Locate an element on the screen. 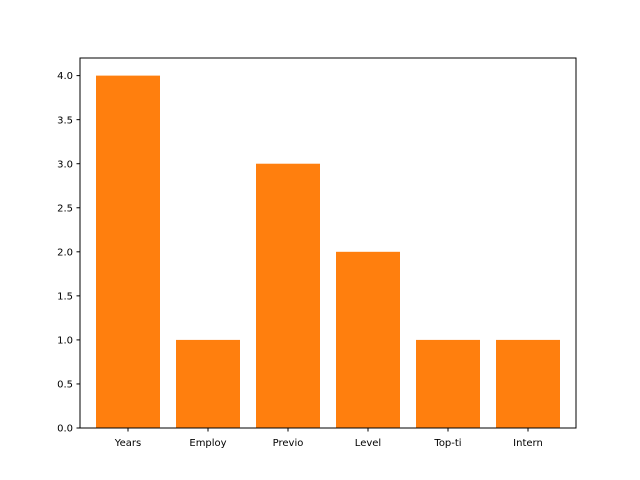 The image size is (640, 480). y-tick-label: 3.0 is located at coordinates (65, 164).